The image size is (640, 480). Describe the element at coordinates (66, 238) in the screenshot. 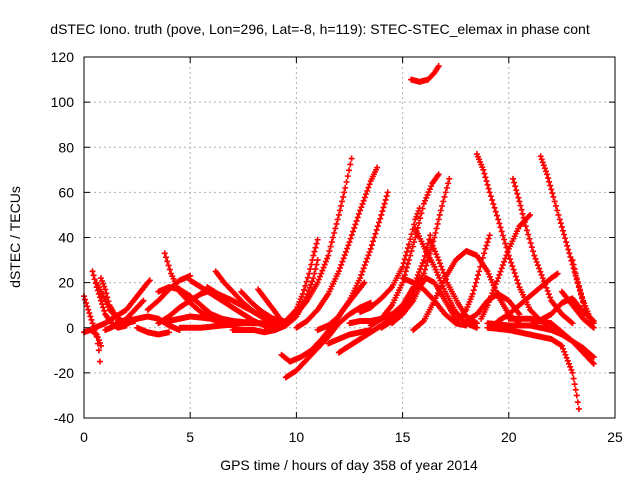

I see `y-tick-label: 40` at that location.